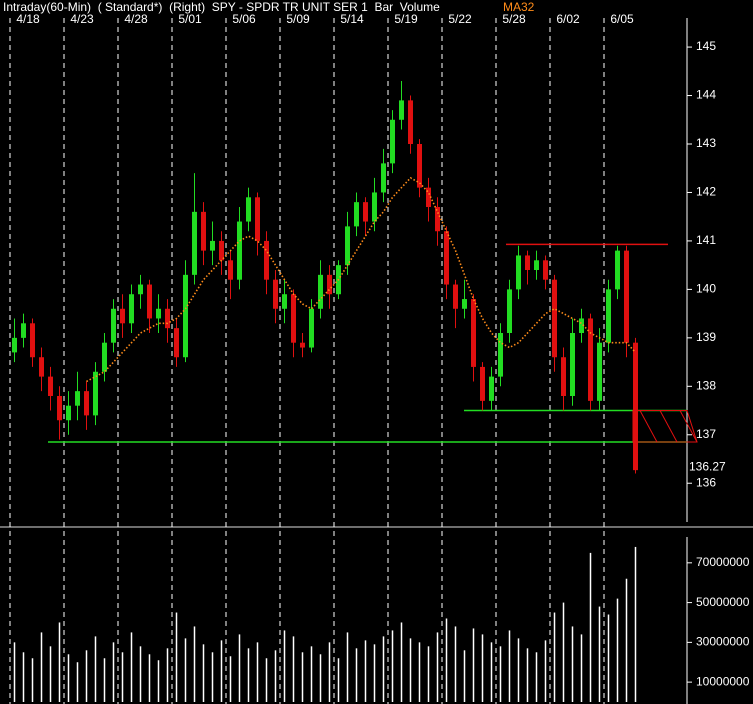 The image size is (753, 704). What do you see at coordinates (723, 602) in the screenshot?
I see `y-tick-label: 50000000` at bounding box center [723, 602].